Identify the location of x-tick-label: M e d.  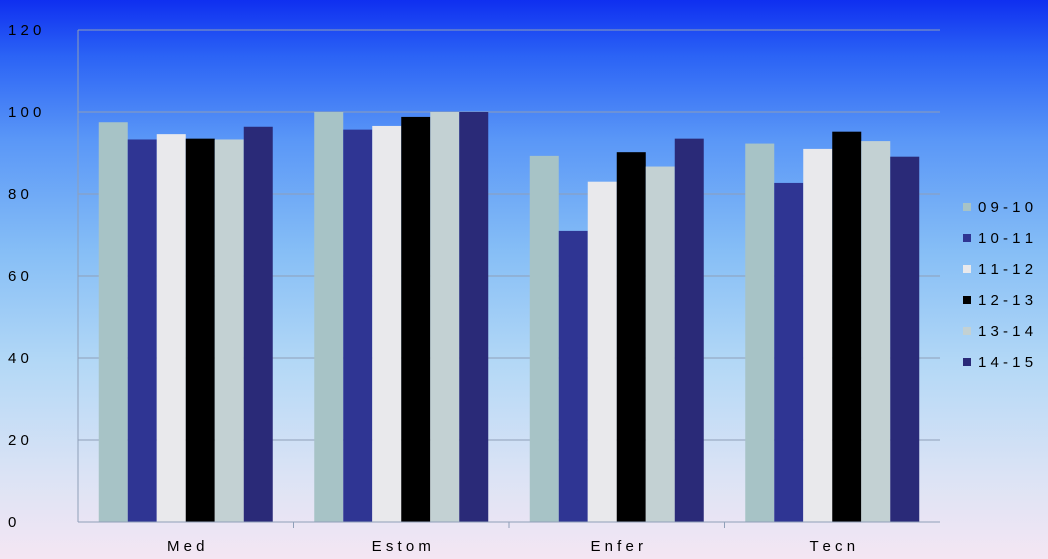
(186, 546).